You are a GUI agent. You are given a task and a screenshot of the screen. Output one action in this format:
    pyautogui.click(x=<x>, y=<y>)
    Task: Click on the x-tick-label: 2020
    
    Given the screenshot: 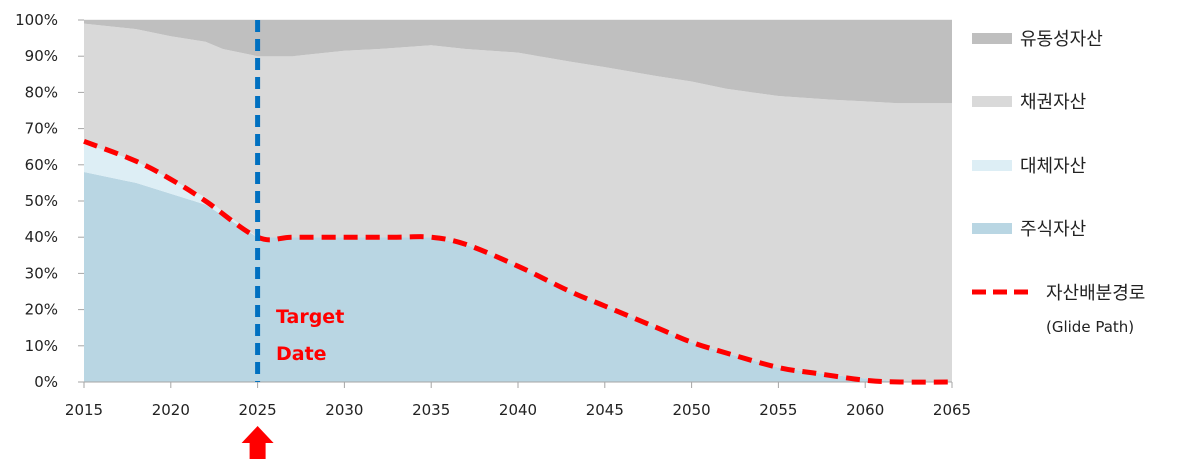 What is the action you would take?
    pyautogui.click(x=171, y=410)
    